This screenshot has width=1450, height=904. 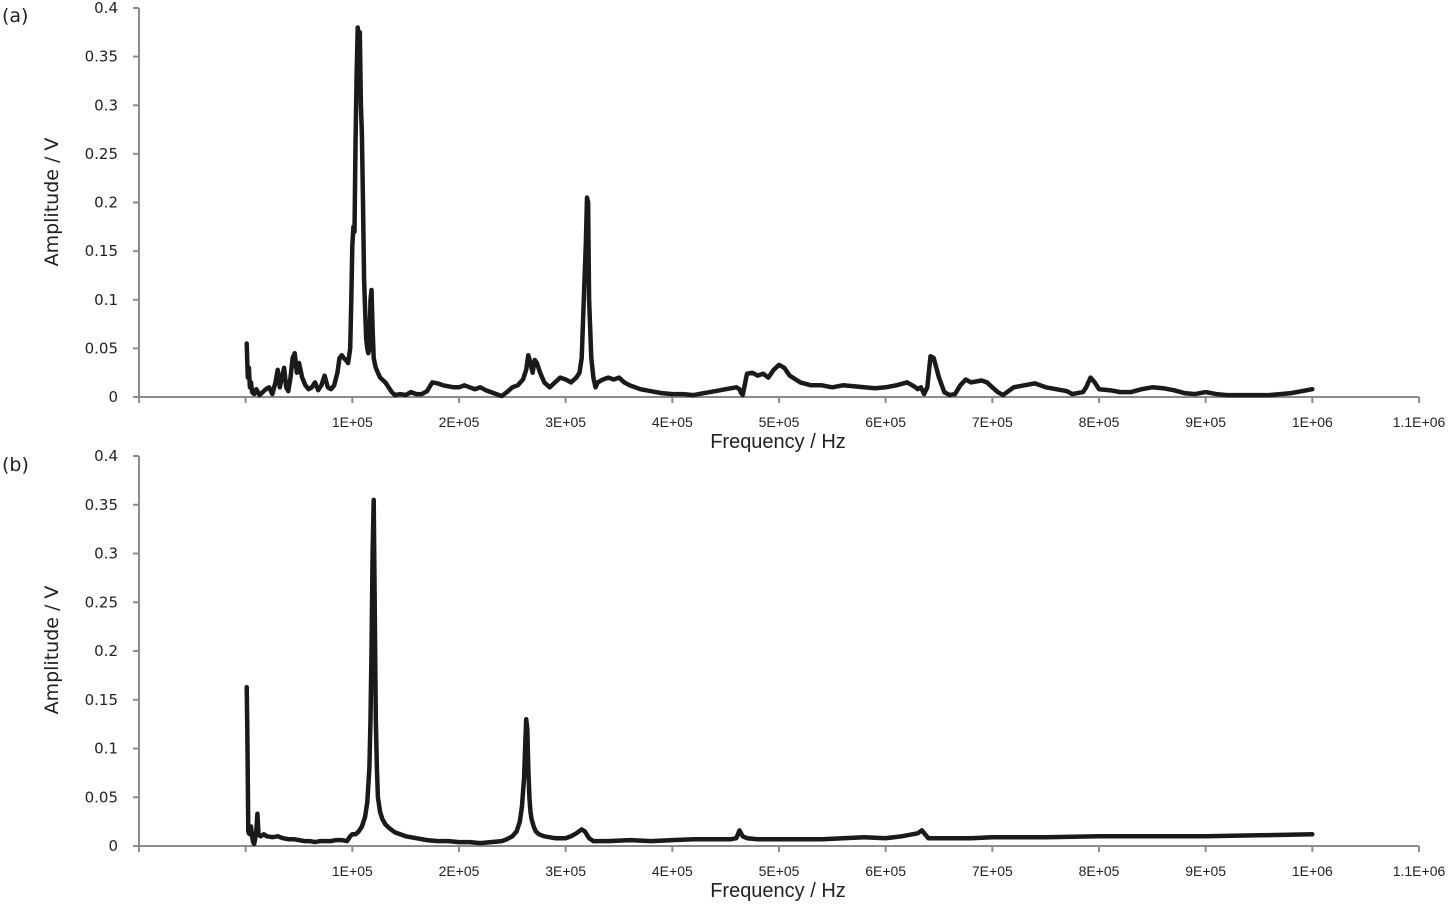 I want to click on x-axis-label-a: Frequency / Hz, so click(x=778, y=442).